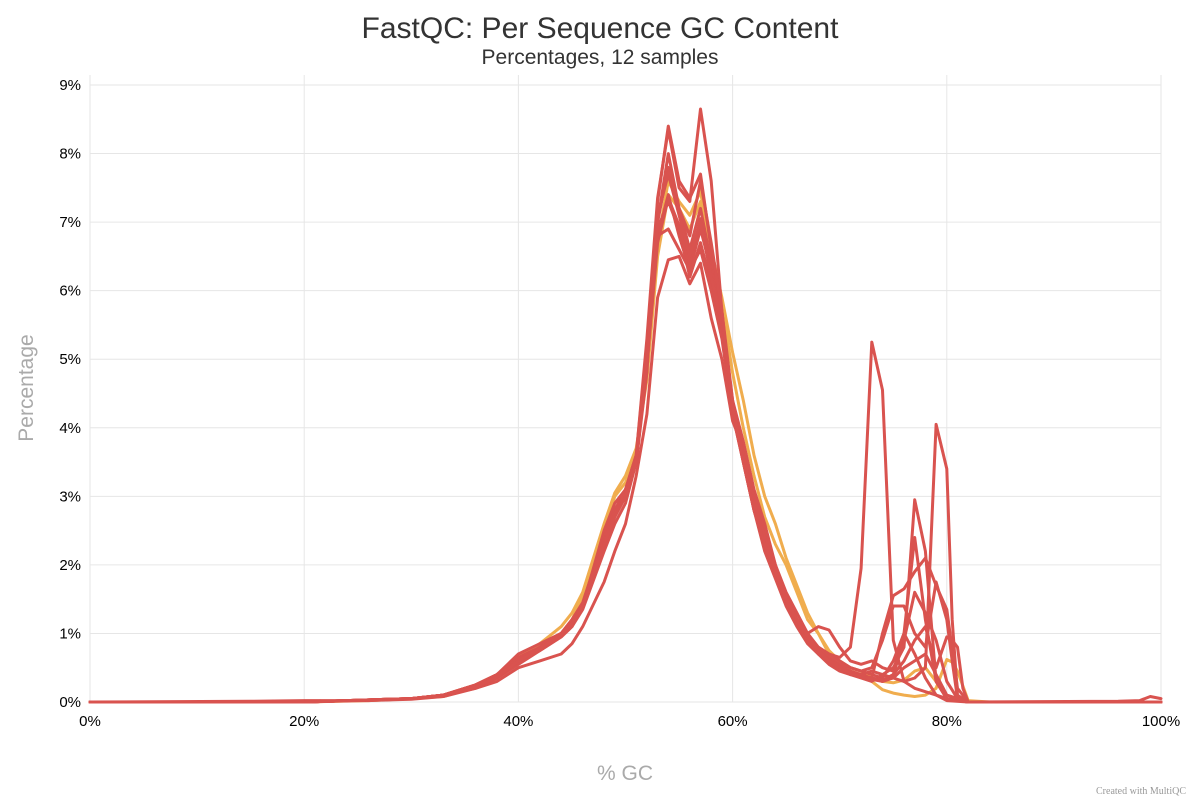 The image size is (1200, 800). I want to click on x-tick-label: 100%, so click(1161, 721).